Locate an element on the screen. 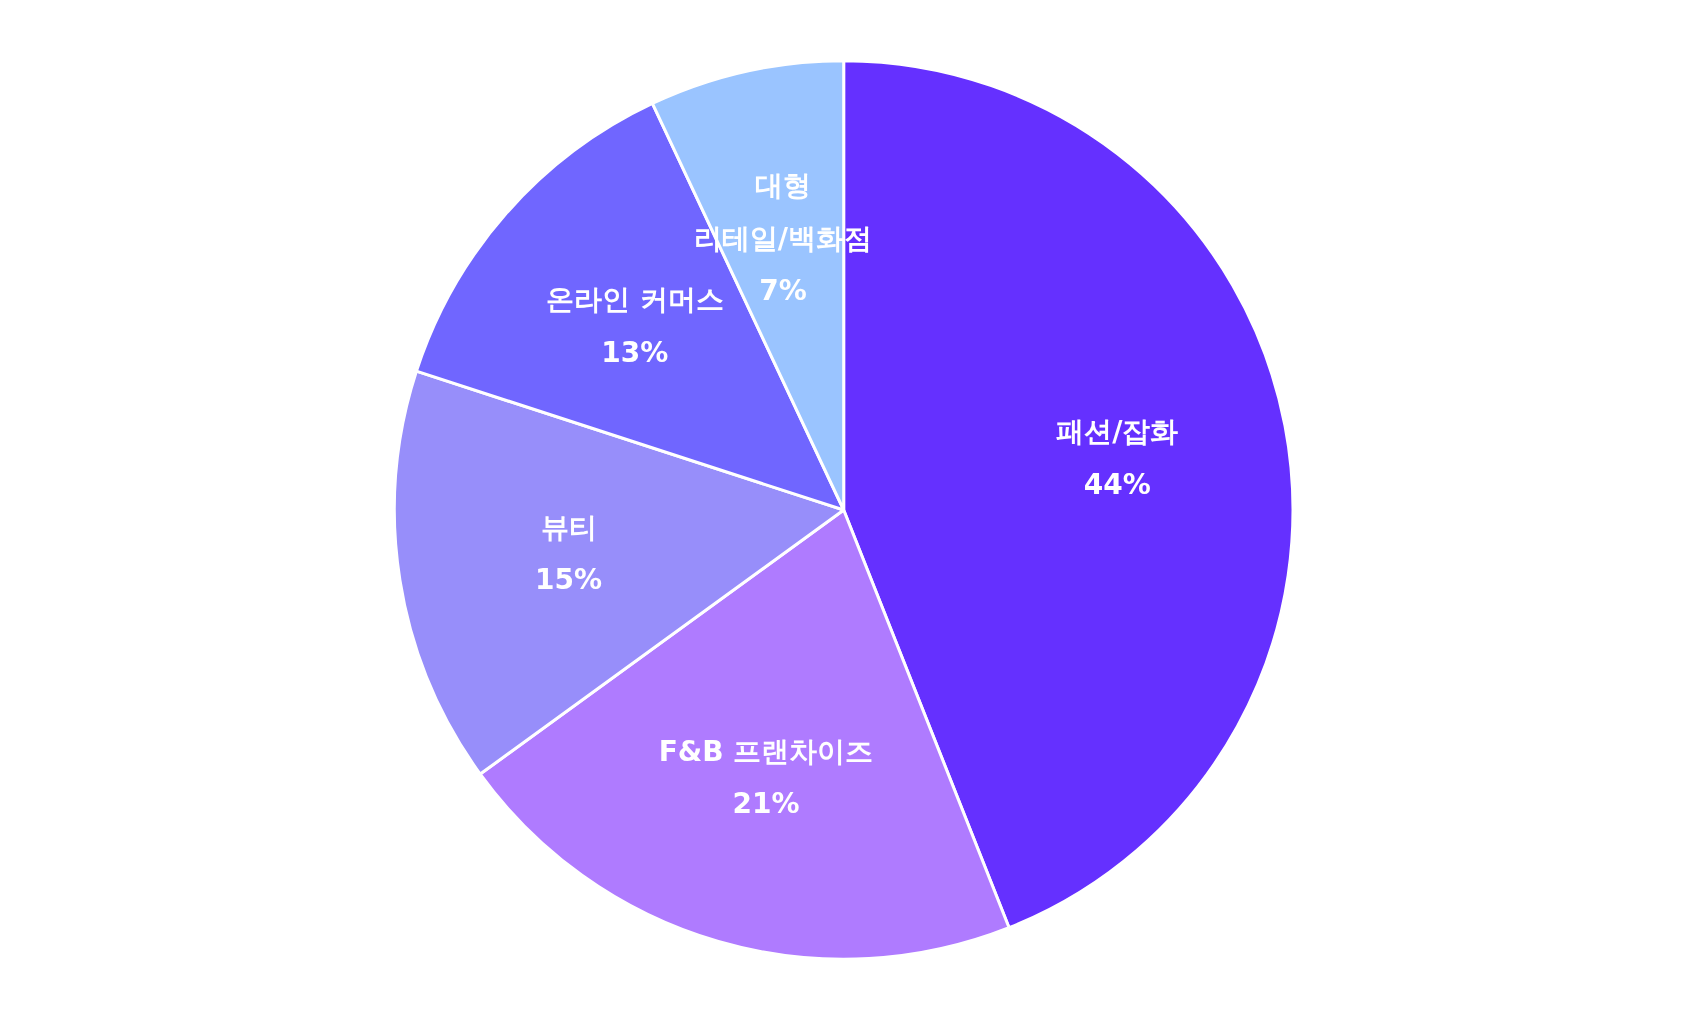 This screenshot has height=1019, width=1691. slice-label: 온라인 커머스 is located at coordinates (634, 299).